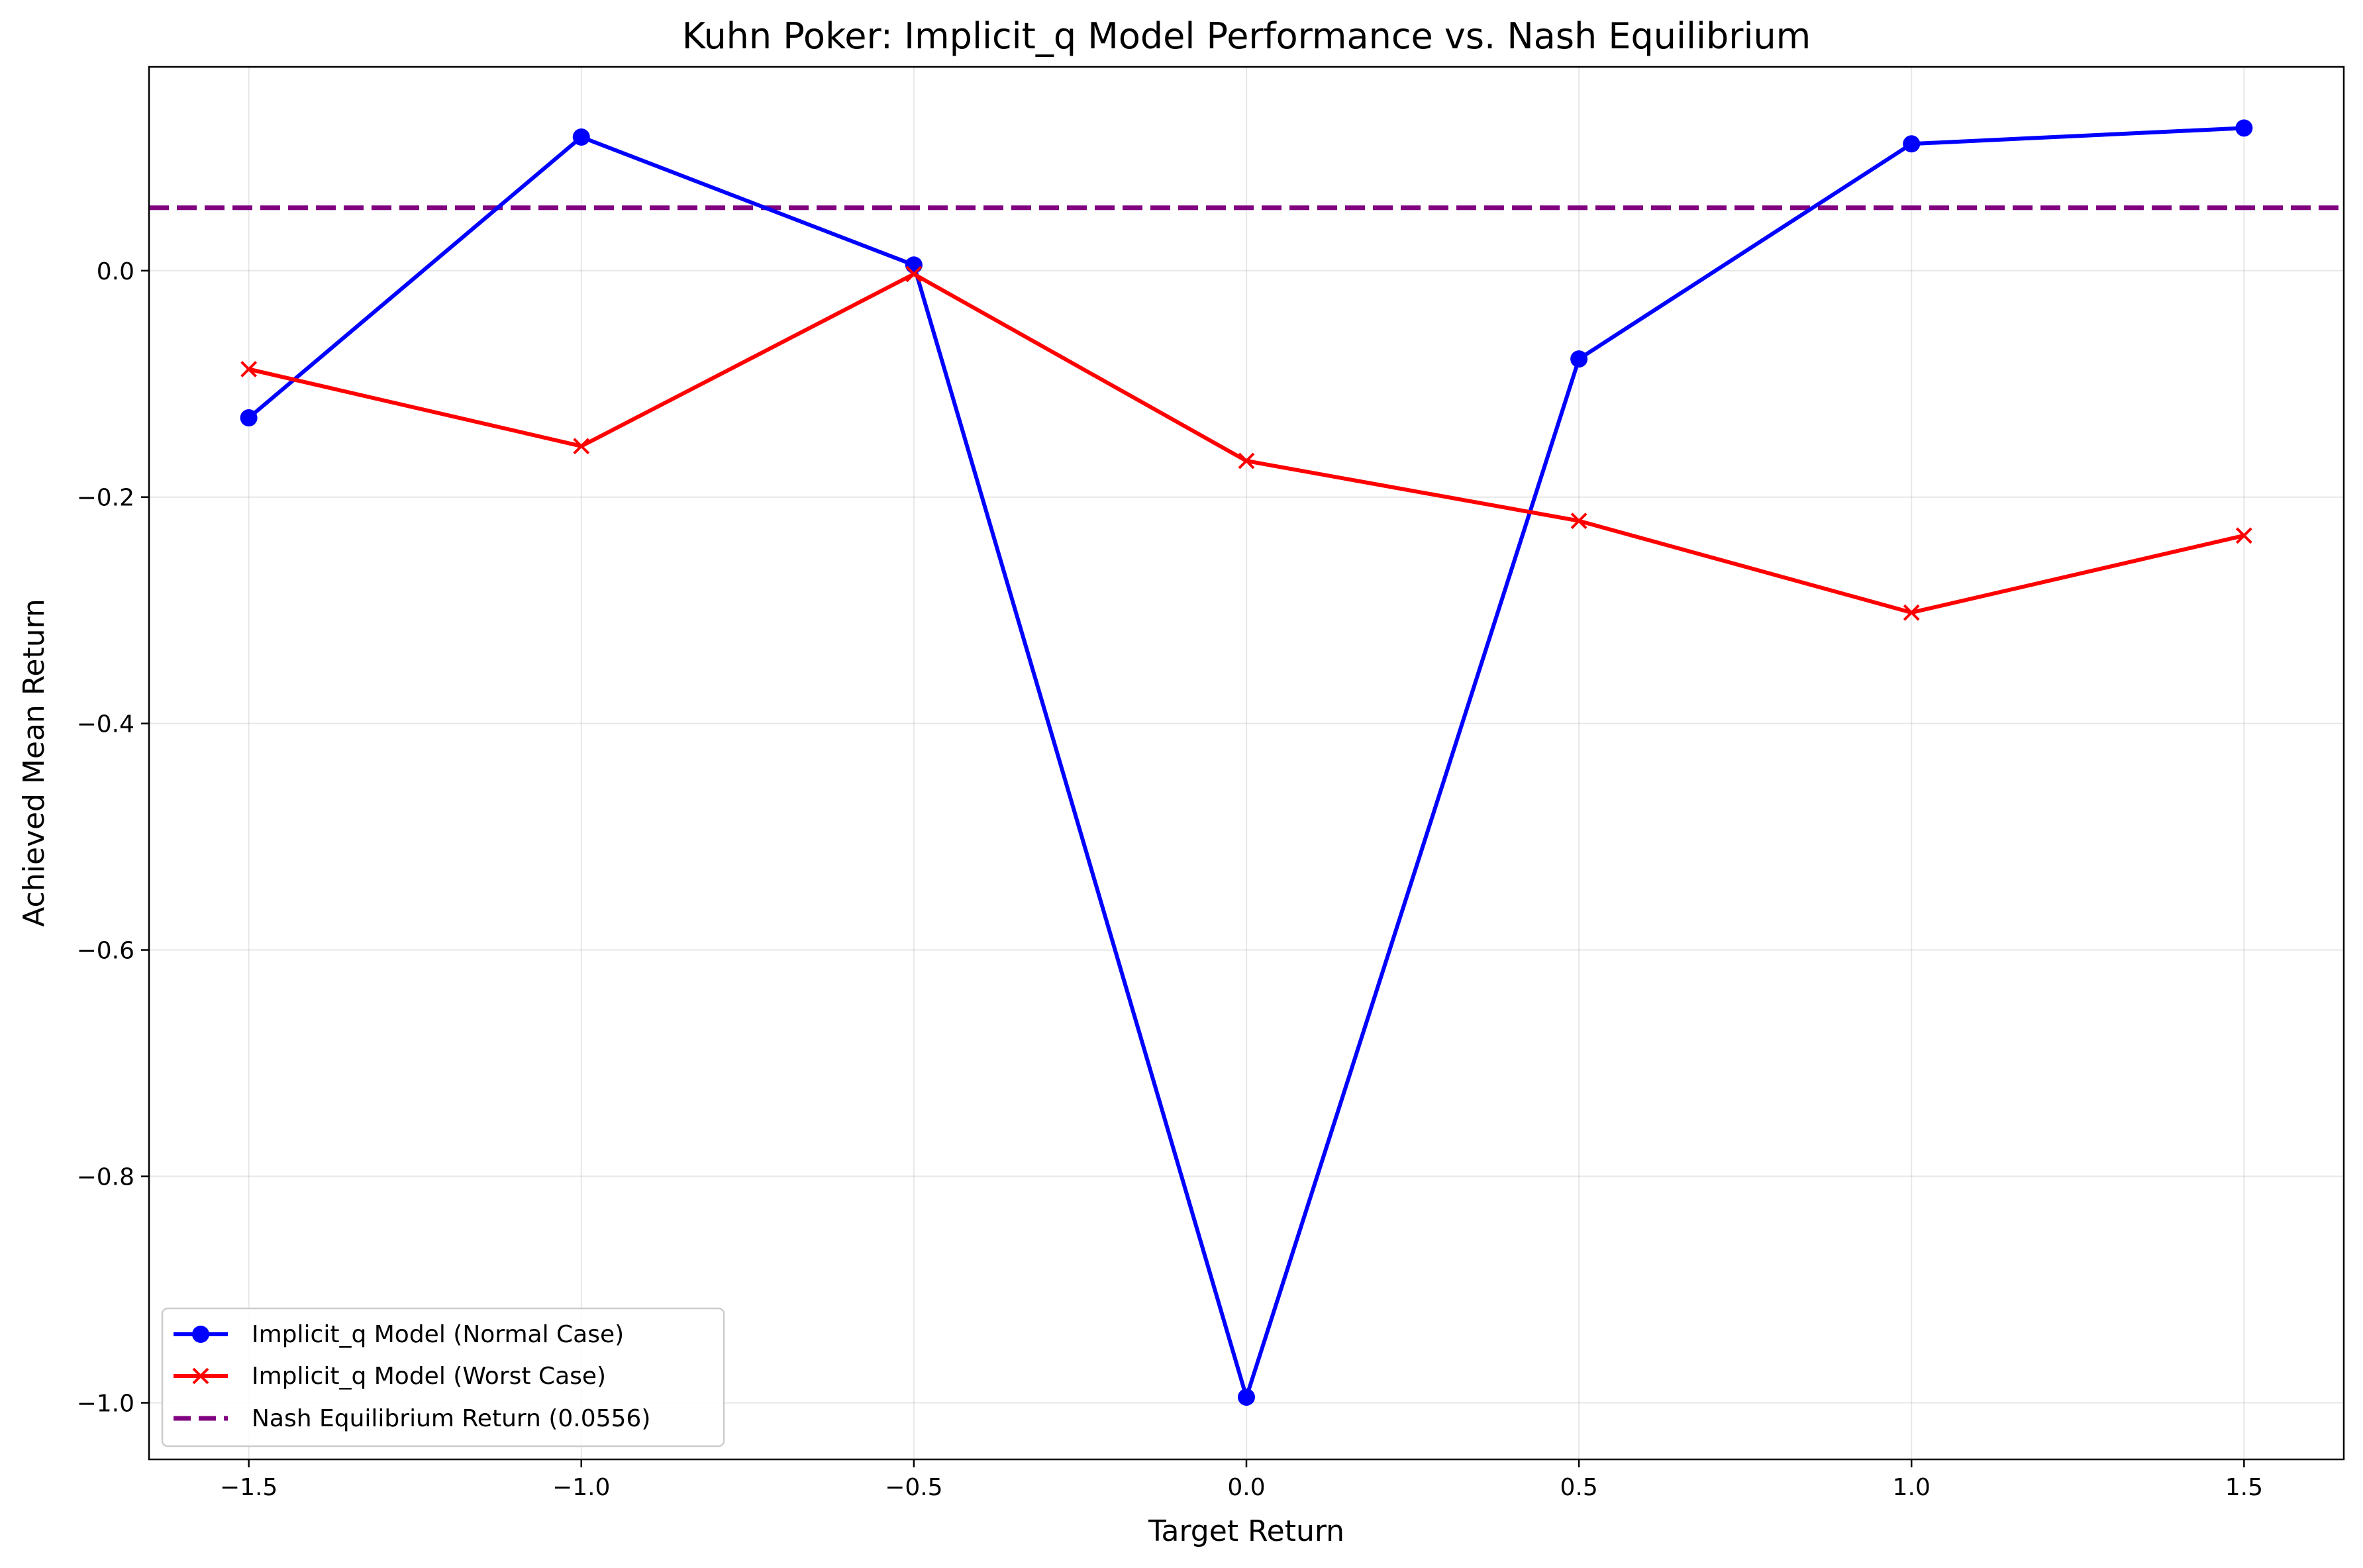 This screenshot has height=1568, width=2363. Describe the element at coordinates (113, 838) in the screenshot. I see `y-axis-ticks: 0.0 −0.2 −0.4 −0.6 −0.8 −1.0` at that location.